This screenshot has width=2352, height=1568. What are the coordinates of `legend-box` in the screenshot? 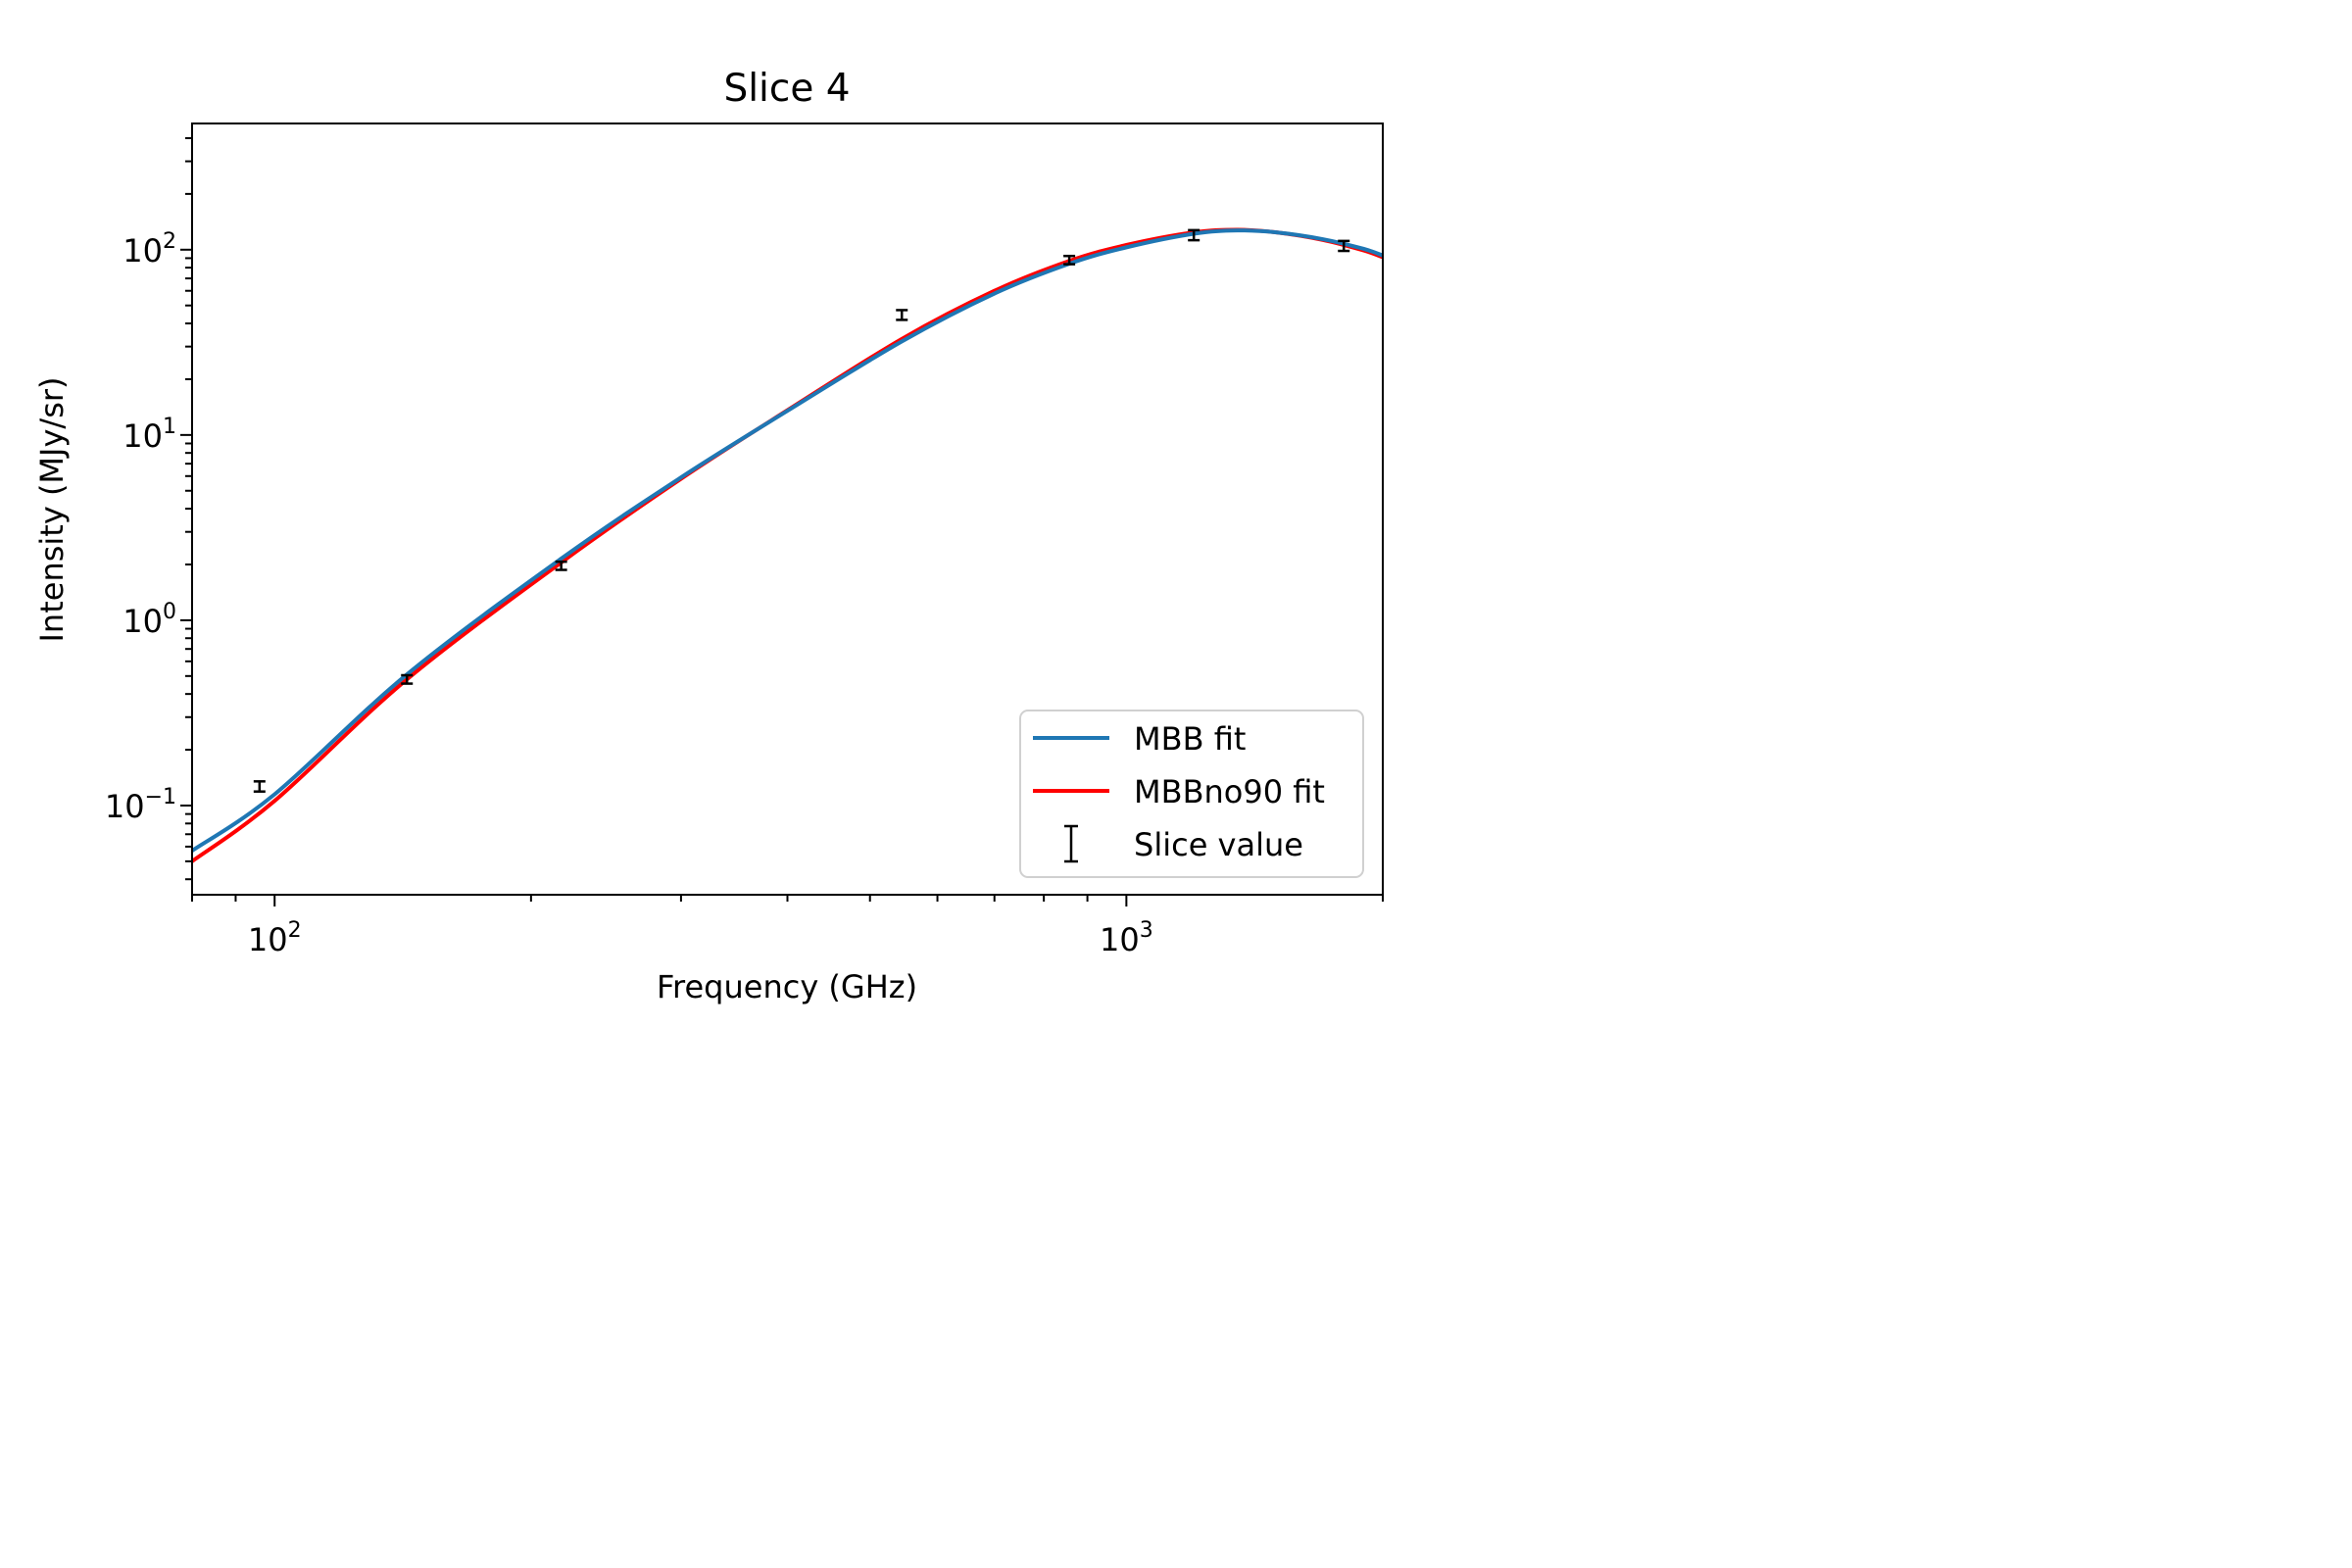 It's located at (1191, 794).